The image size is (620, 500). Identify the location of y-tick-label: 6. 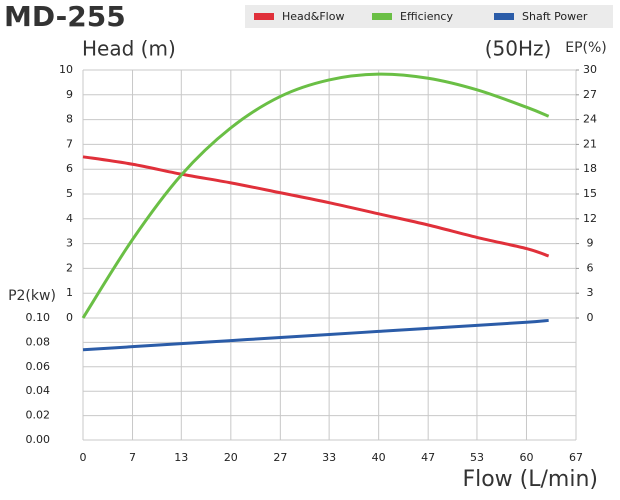
(69, 168).